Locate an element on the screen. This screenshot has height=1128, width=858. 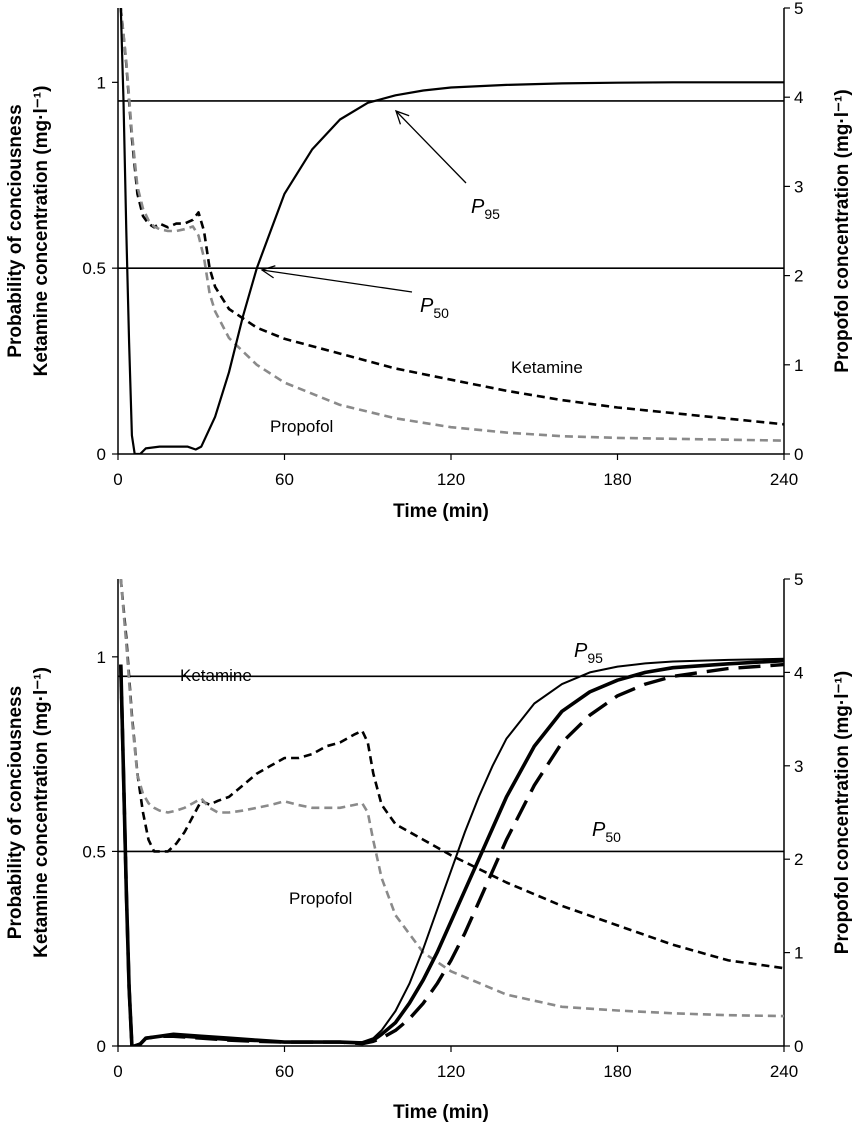
p95-arrow is located at coordinates (431, 147).